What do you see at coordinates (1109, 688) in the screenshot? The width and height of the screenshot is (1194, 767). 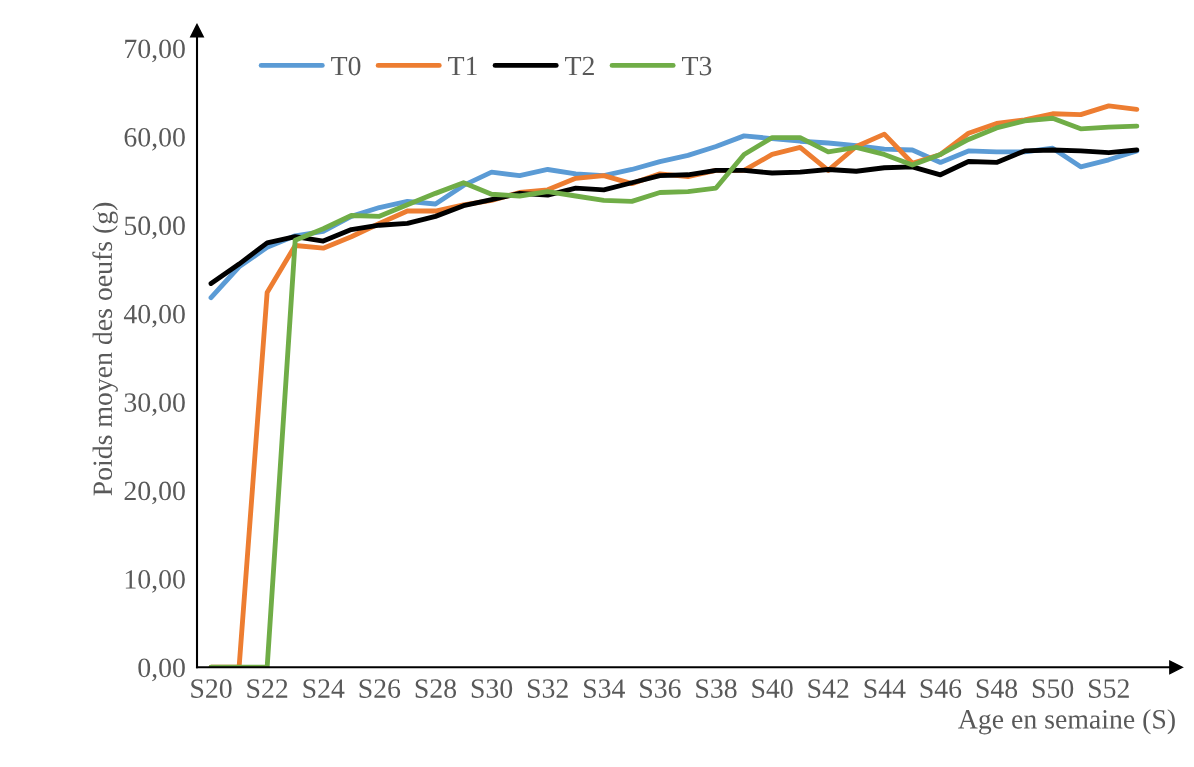 I see `x-tick-label: S52` at bounding box center [1109, 688].